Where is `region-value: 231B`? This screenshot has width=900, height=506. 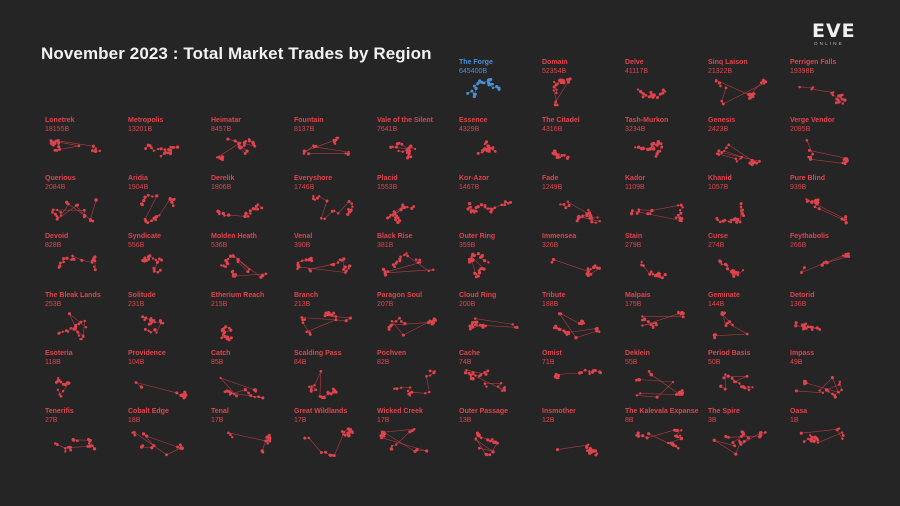 region-value: 231B is located at coordinates (136, 304).